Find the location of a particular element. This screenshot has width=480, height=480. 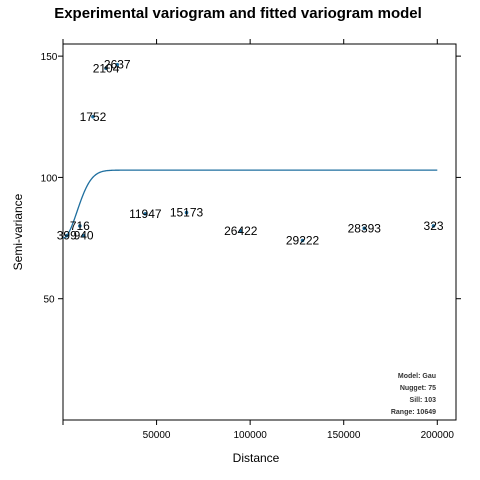

point-count-label: 940 is located at coordinates (84, 236).